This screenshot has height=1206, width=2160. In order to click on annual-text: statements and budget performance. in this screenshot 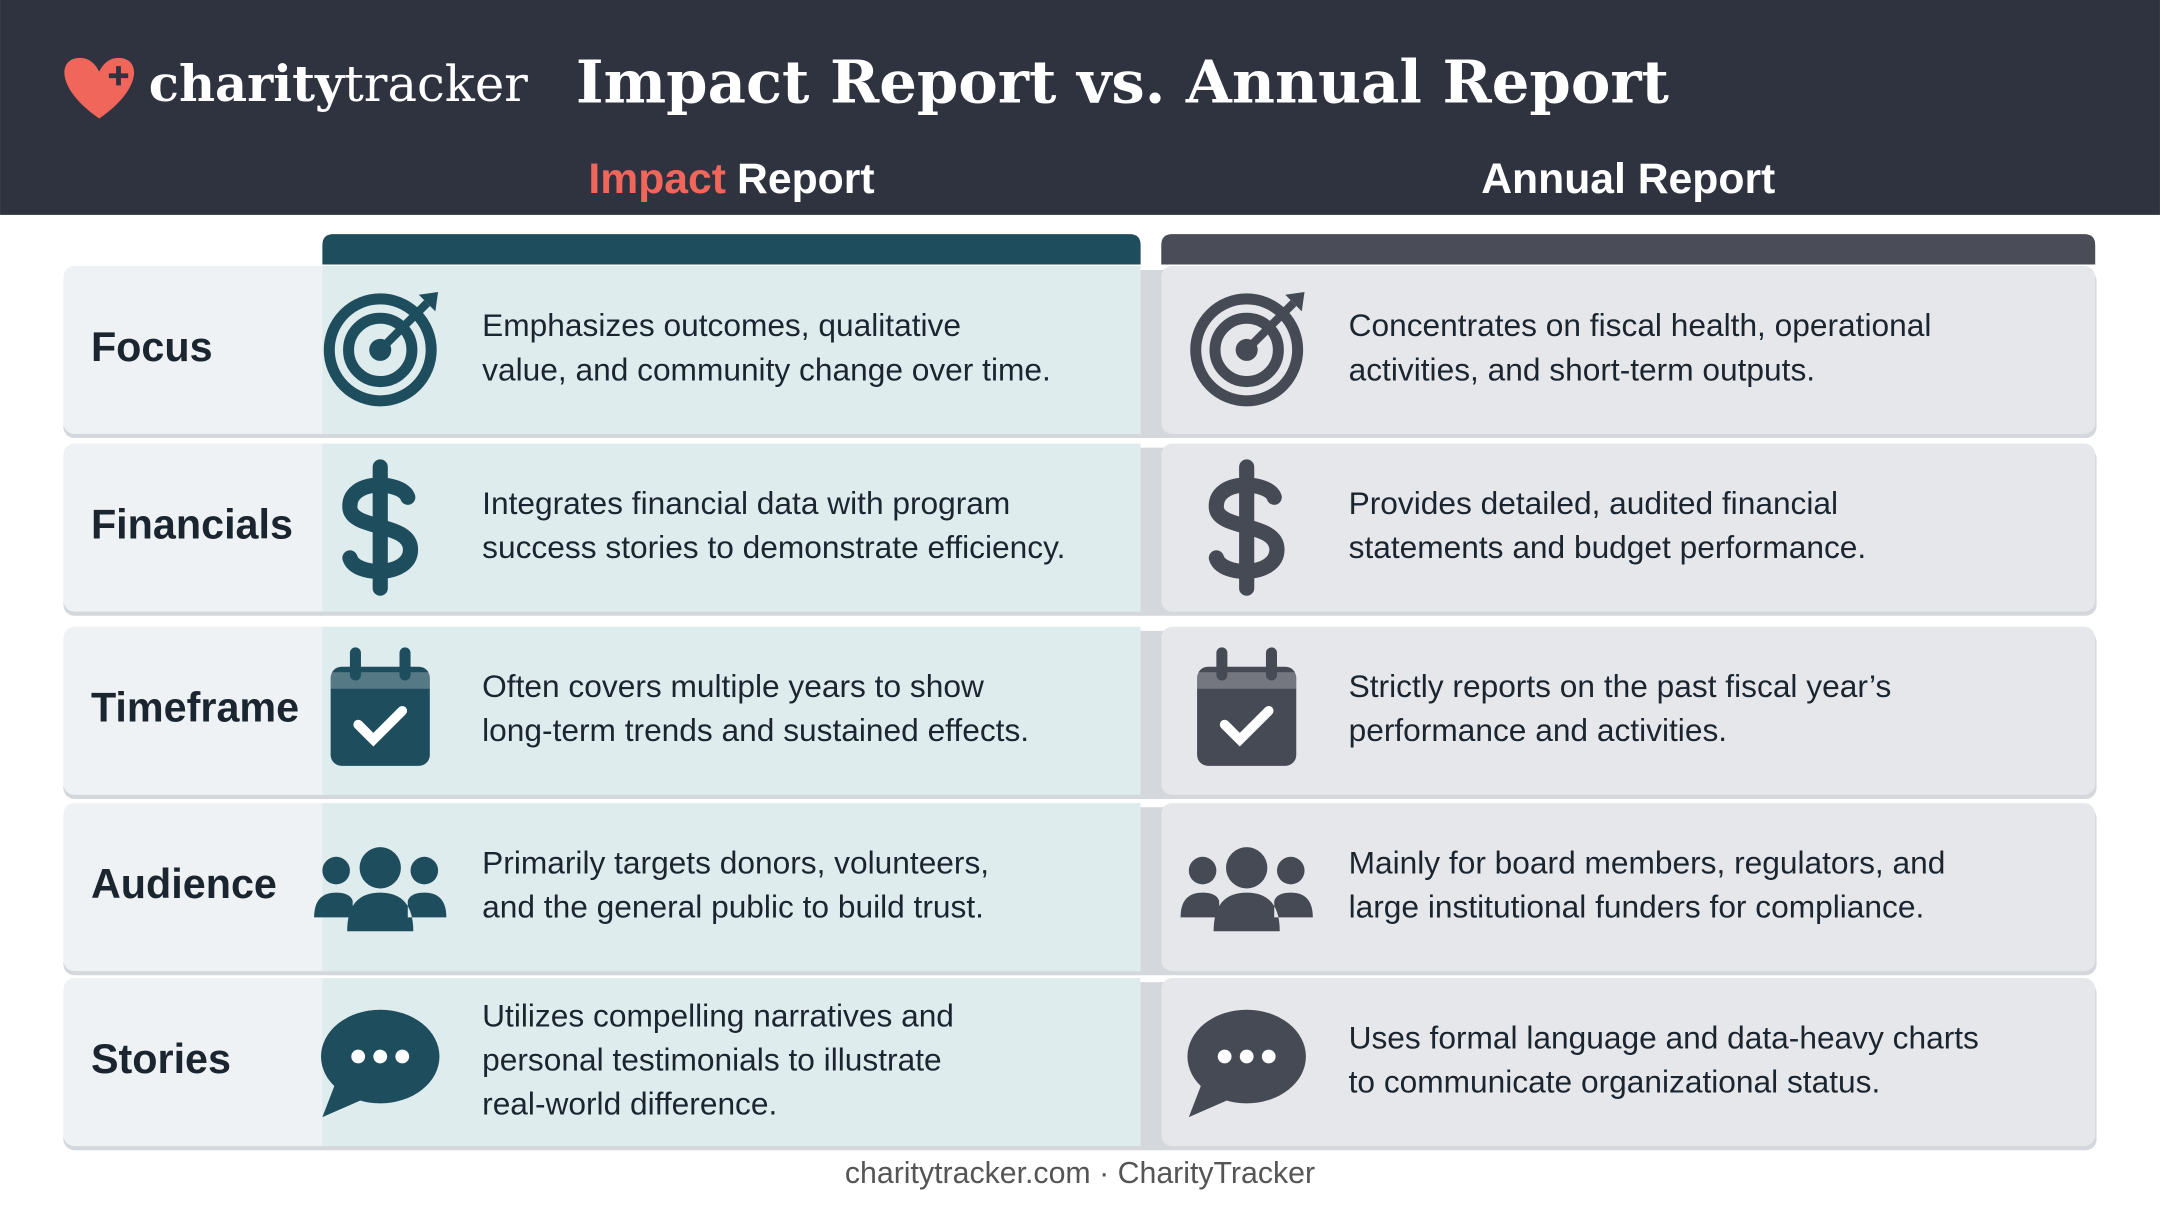, I will do `click(1608, 547)`.